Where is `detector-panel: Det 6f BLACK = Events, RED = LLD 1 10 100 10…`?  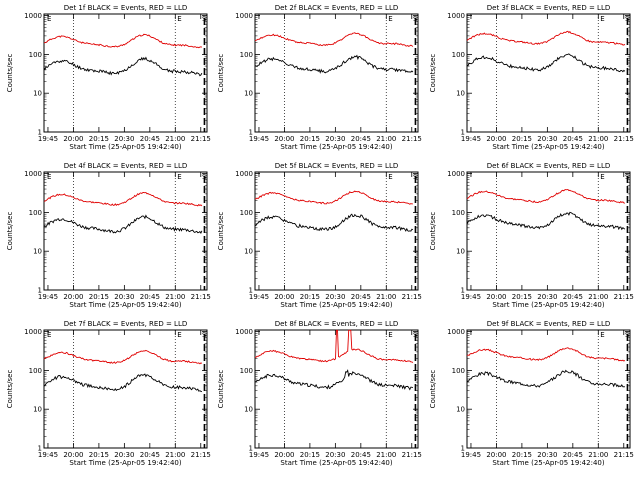
detector-panel: Det 6f BLACK = Events, RED = LLD 1 10 100 10… is located at coordinates (531, 235).